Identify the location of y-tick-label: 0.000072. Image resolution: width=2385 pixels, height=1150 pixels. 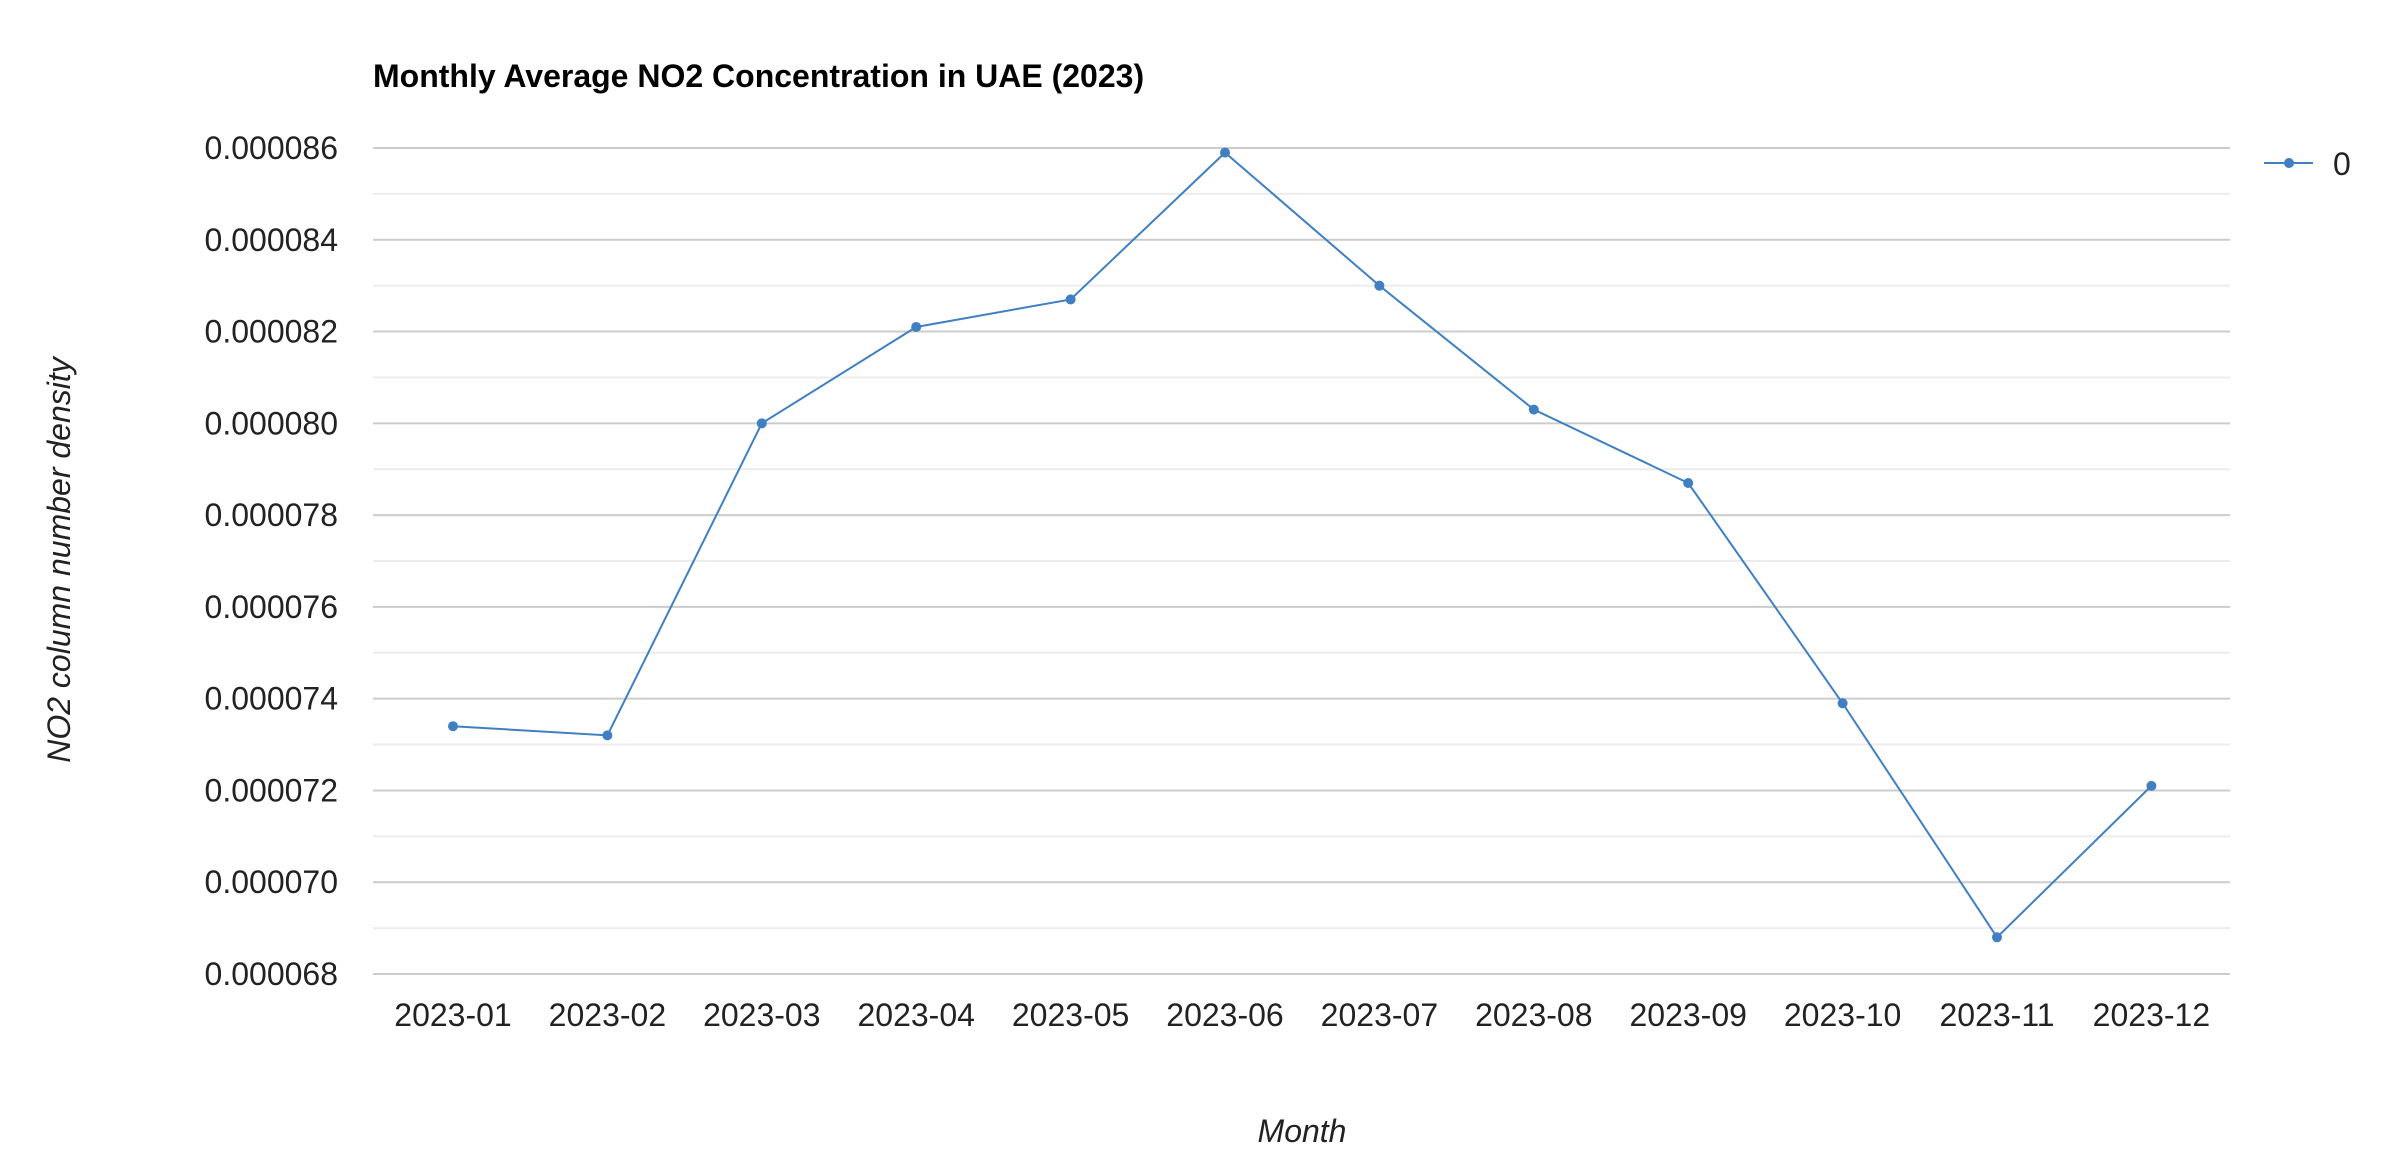
(271, 790).